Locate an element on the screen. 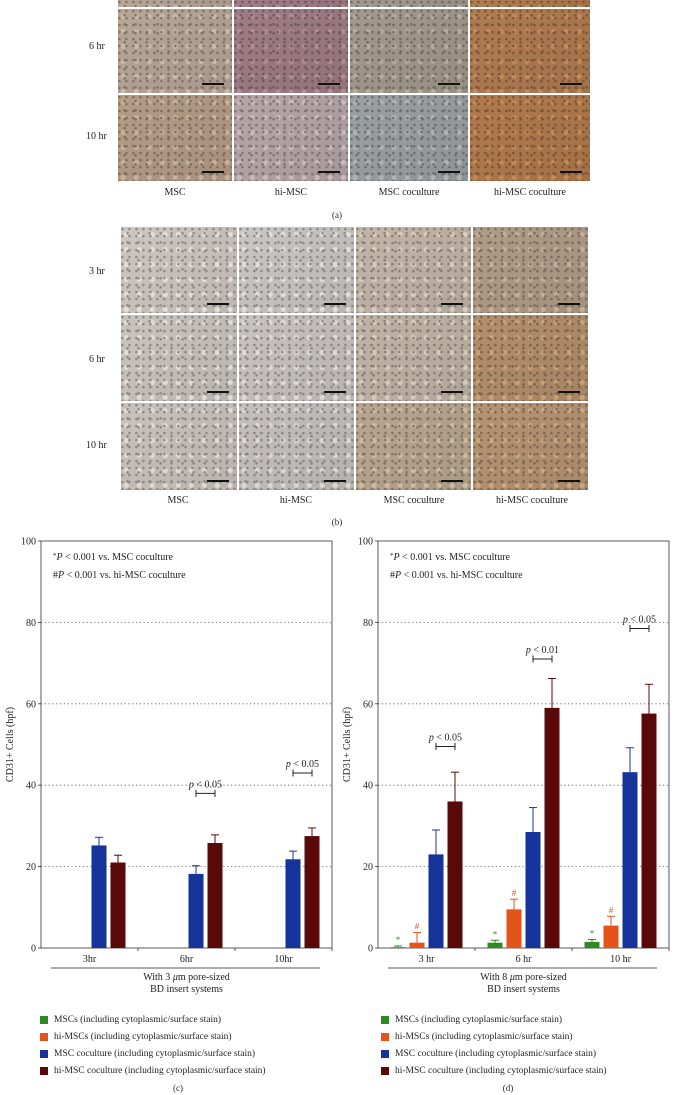  panel-b-col-label-msc: MSC is located at coordinates (178, 500).